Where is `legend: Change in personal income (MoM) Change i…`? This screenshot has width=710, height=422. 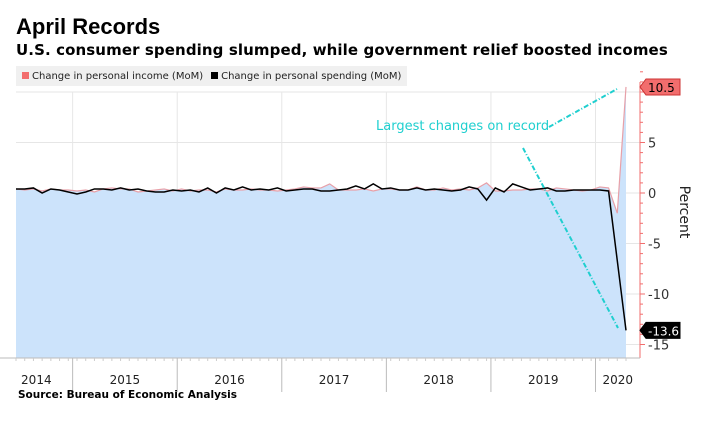
legend: Change in personal income (MoM) Change i… is located at coordinates (212, 76).